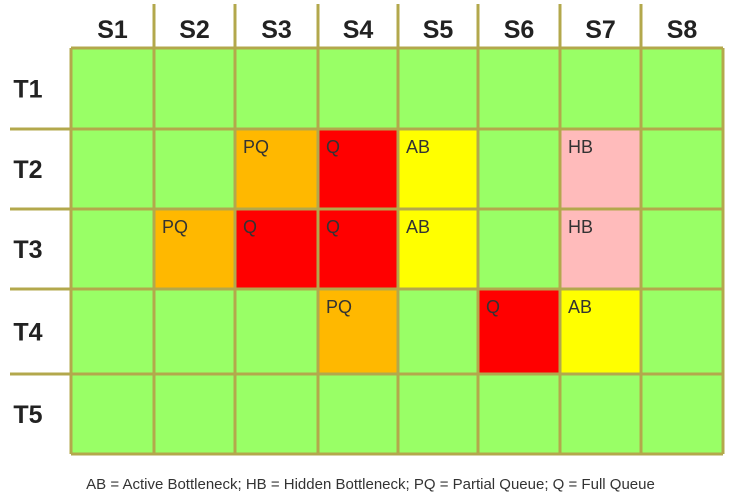 The height and width of the screenshot is (497, 741). I want to click on cell-t1-s1, so click(112, 88).